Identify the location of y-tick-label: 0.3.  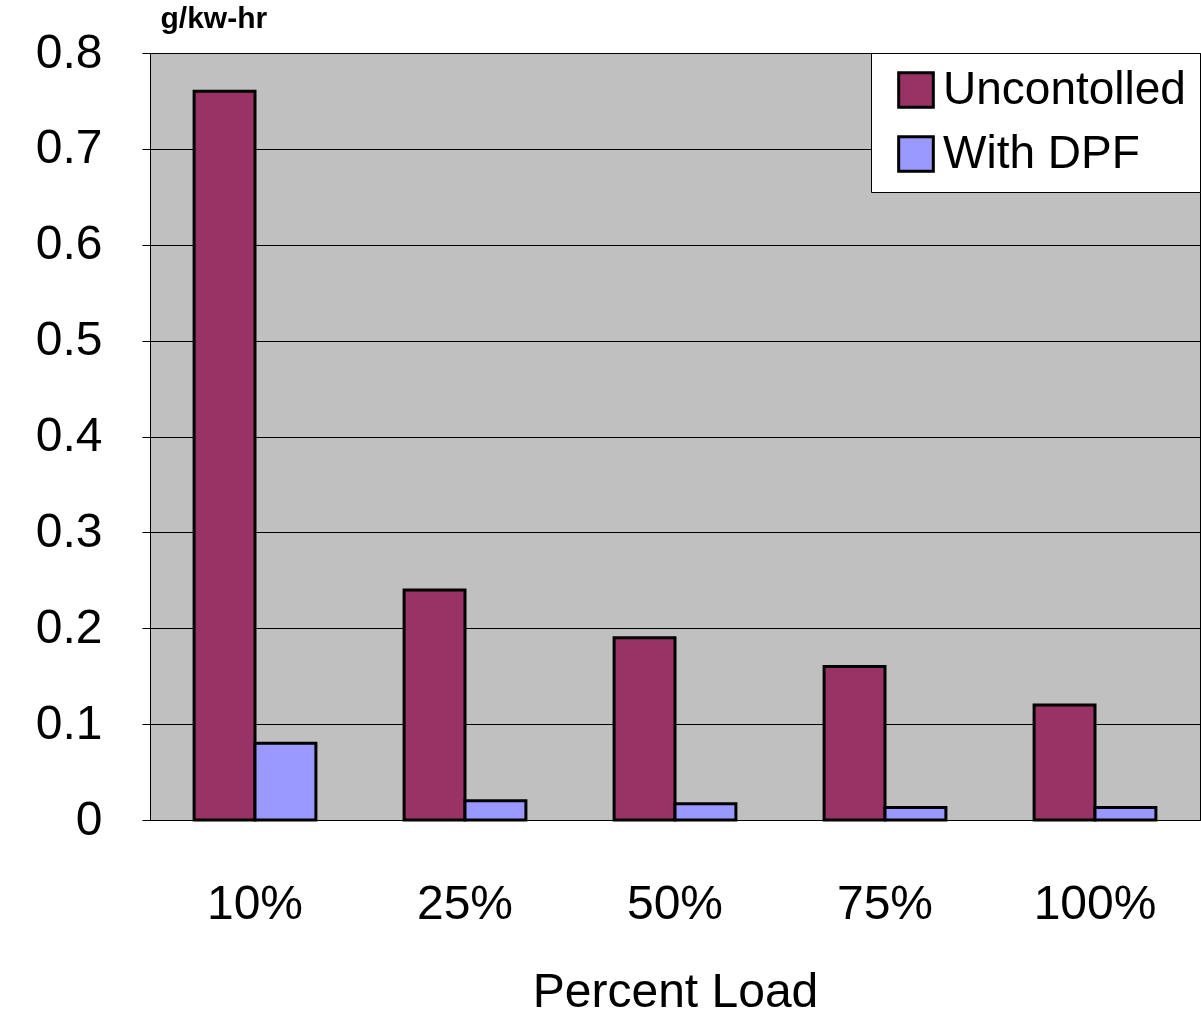
(69, 530).